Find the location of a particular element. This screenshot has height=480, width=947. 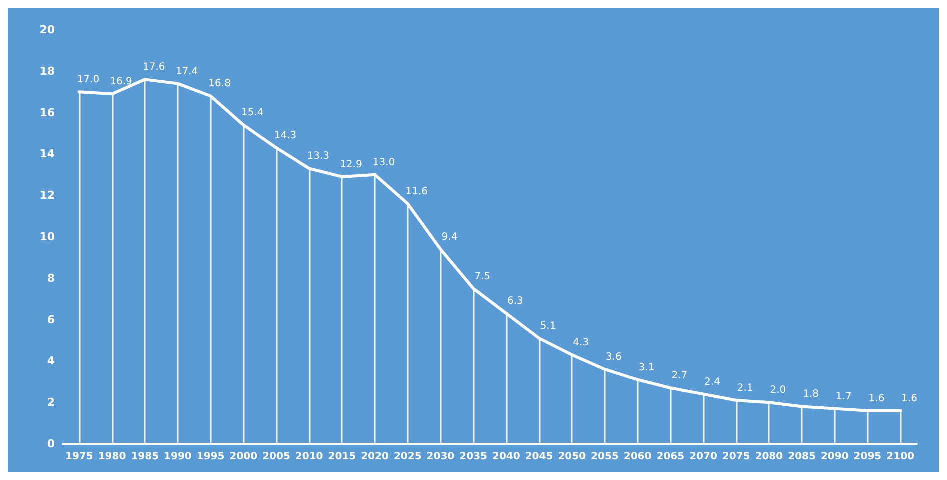

x-tick-label: 1995 is located at coordinates (210, 457).